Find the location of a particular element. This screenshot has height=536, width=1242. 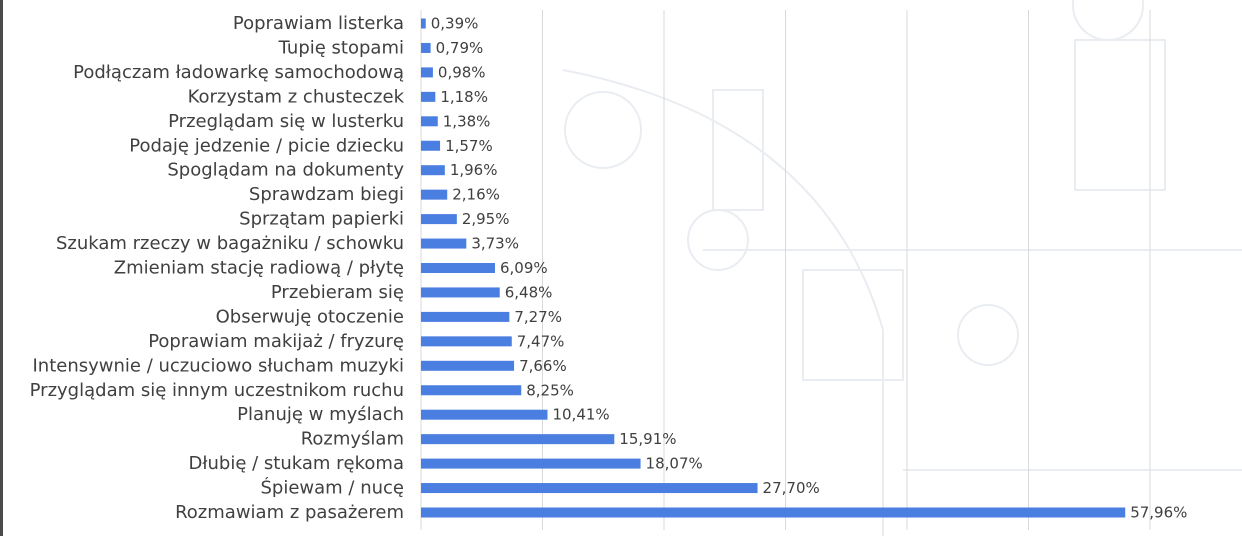

value-label: 57,96% is located at coordinates (1158, 513).